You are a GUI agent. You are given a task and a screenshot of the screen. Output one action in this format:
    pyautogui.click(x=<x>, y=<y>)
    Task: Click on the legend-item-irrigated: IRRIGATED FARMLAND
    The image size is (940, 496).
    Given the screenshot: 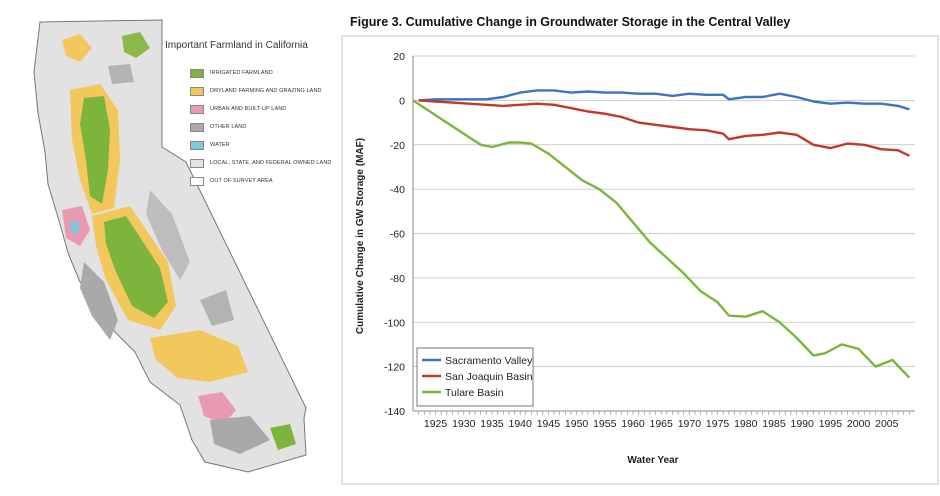 What is the action you would take?
    pyautogui.click(x=231, y=73)
    